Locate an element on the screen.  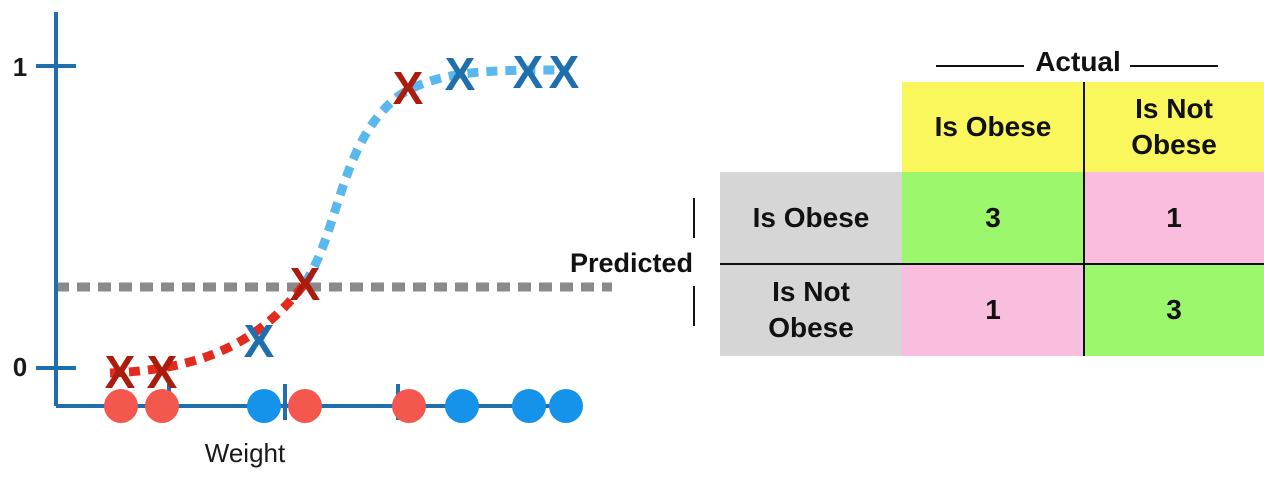
y-tick-label-1: 1 is located at coordinates (20, 67).